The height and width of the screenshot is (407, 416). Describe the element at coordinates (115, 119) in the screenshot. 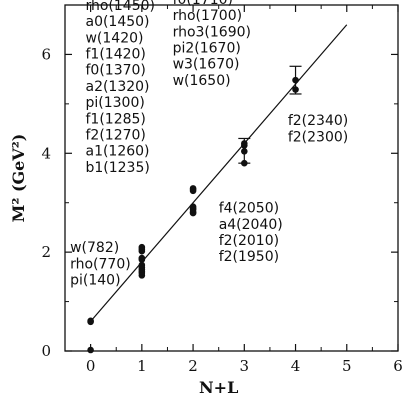

I see `annotation-label: f1(1285)` at that location.